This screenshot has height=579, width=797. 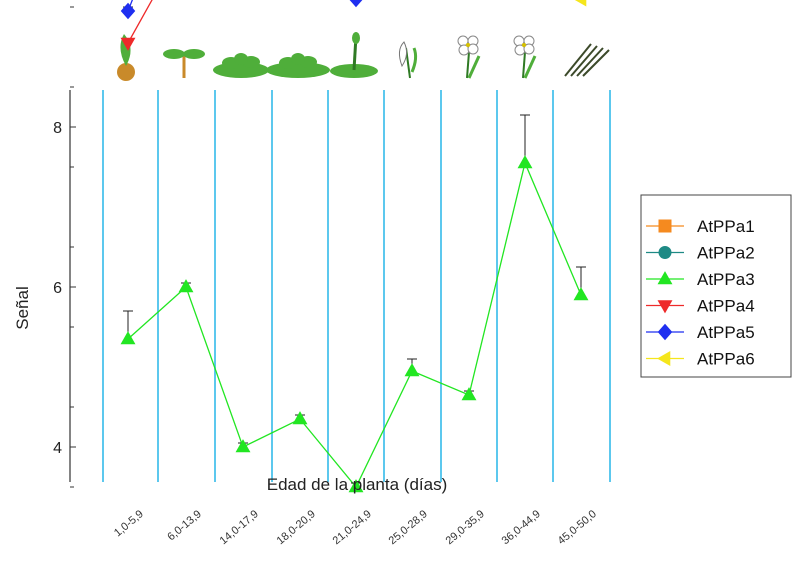 I want to click on x-tick-label: 25,0-28,9, so click(x=408, y=527).